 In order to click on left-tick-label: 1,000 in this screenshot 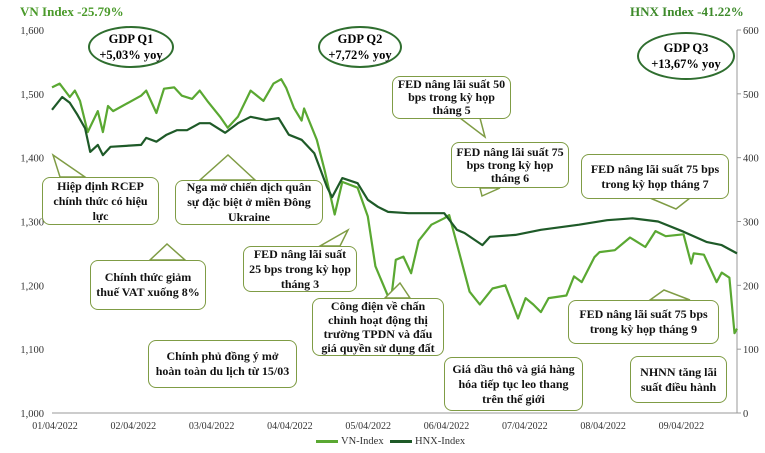, I will do `click(32, 414)`.